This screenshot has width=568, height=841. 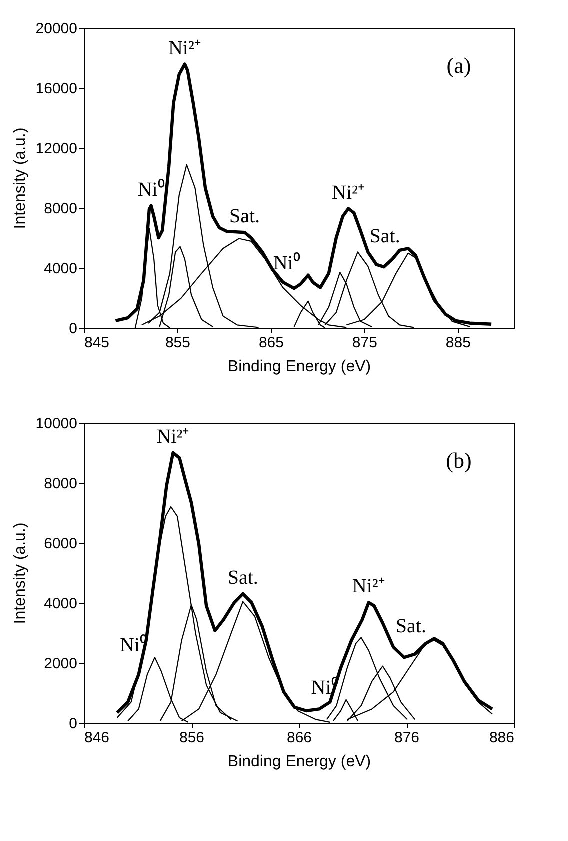 What do you see at coordinates (459, 65) in the screenshot?
I see `annotation: (a)` at bounding box center [459, 65].